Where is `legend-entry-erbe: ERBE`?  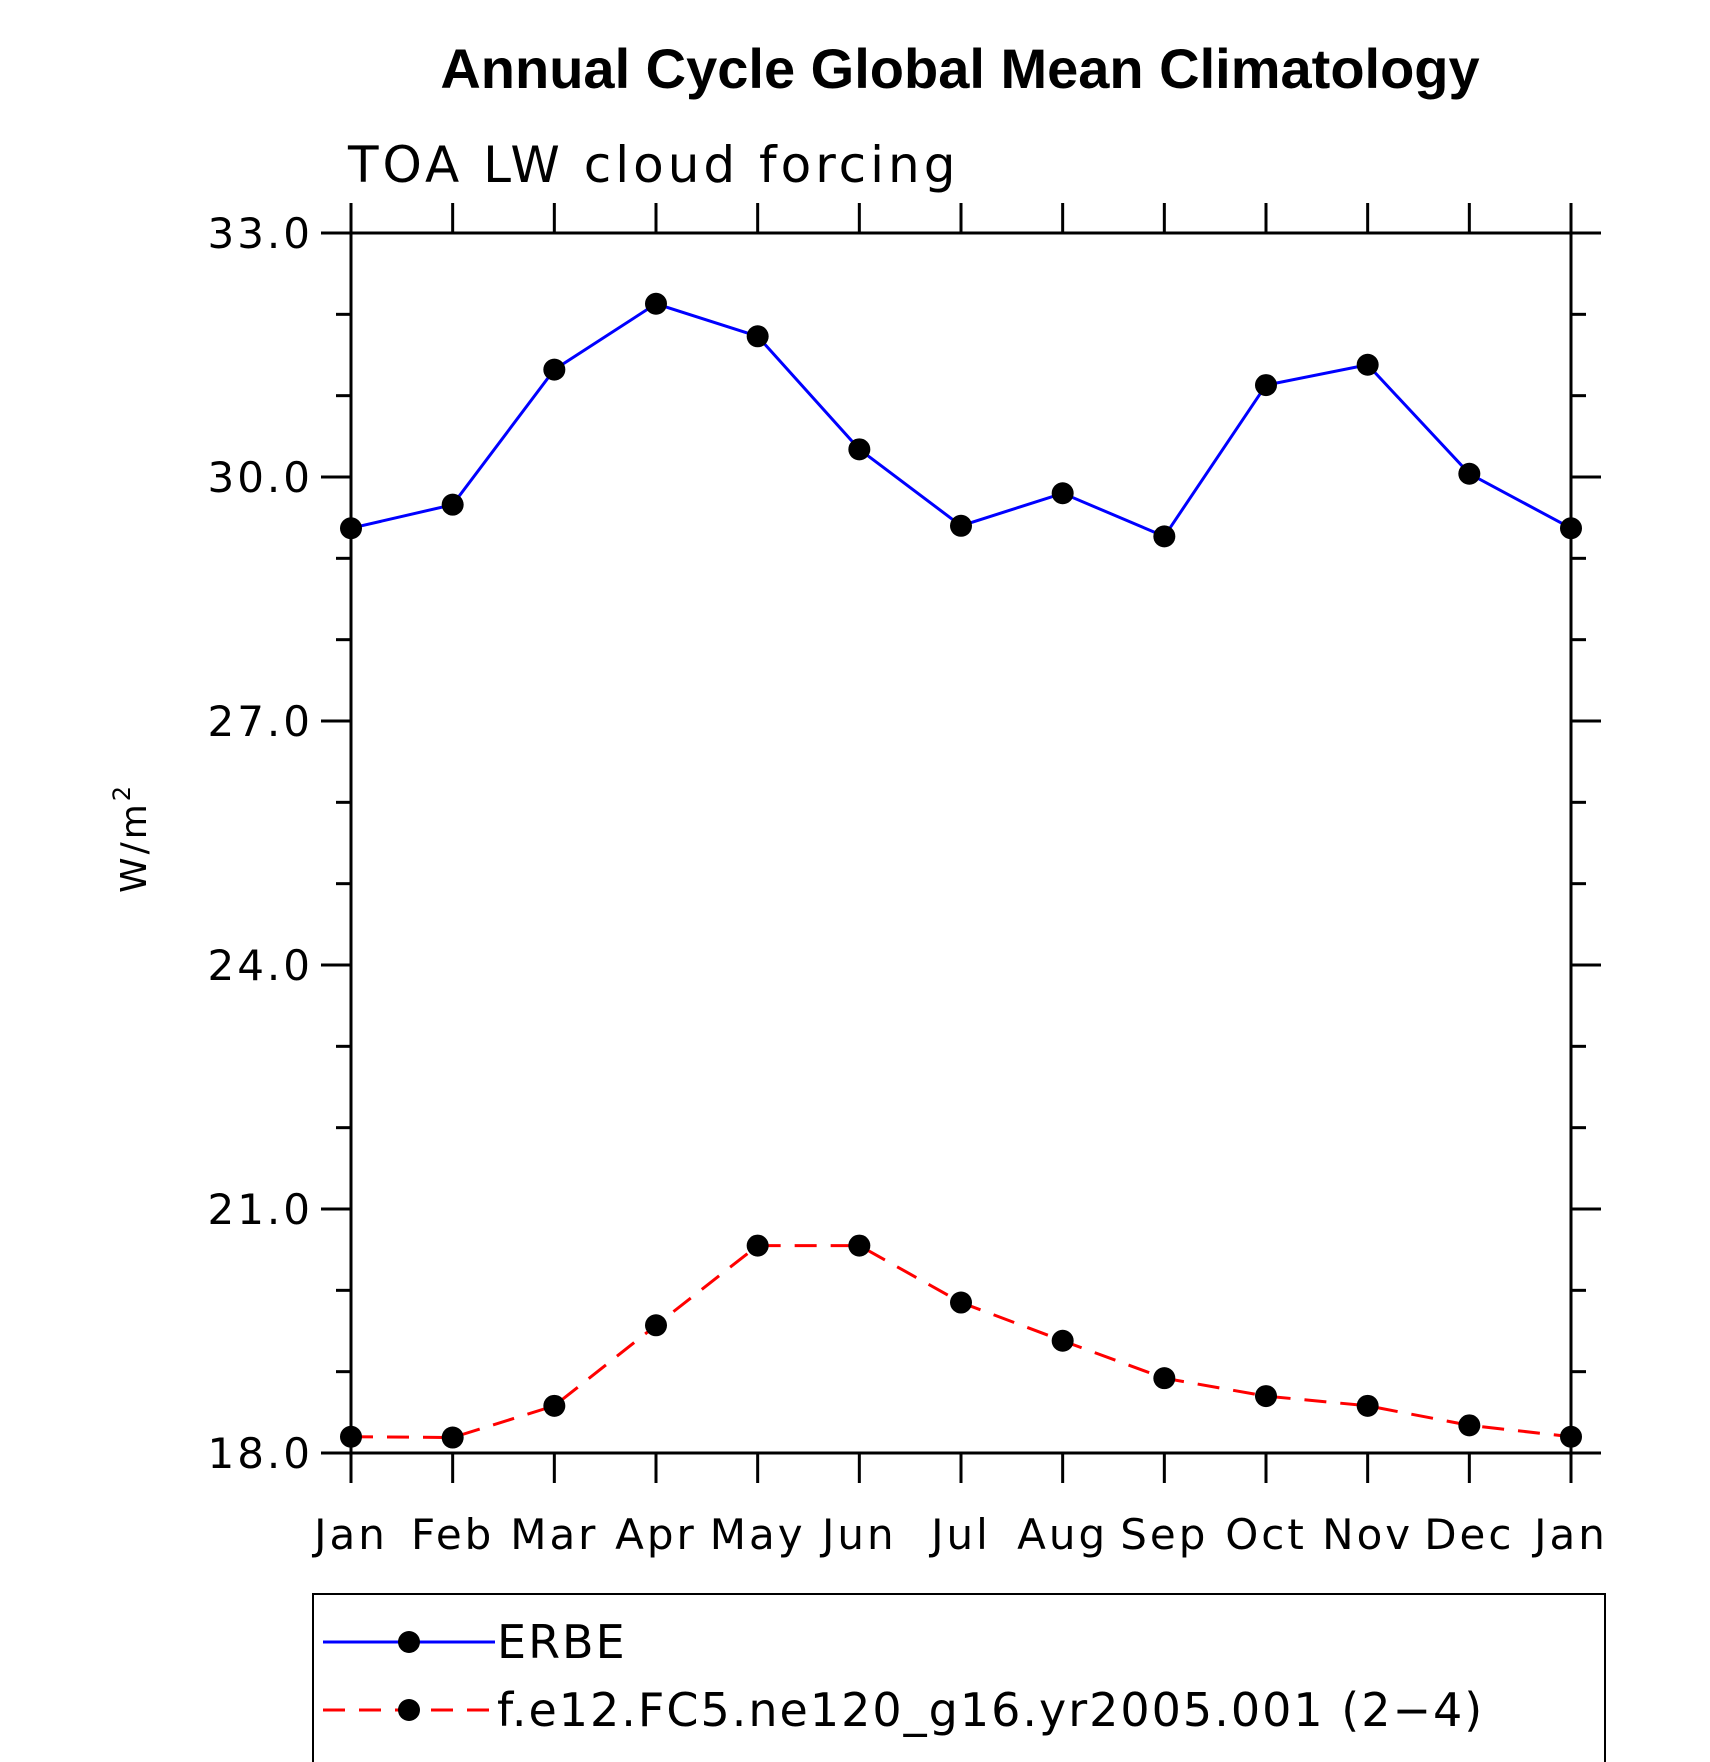 legend-entry-erbe: ERBE is located at coordinates (475, 1642).